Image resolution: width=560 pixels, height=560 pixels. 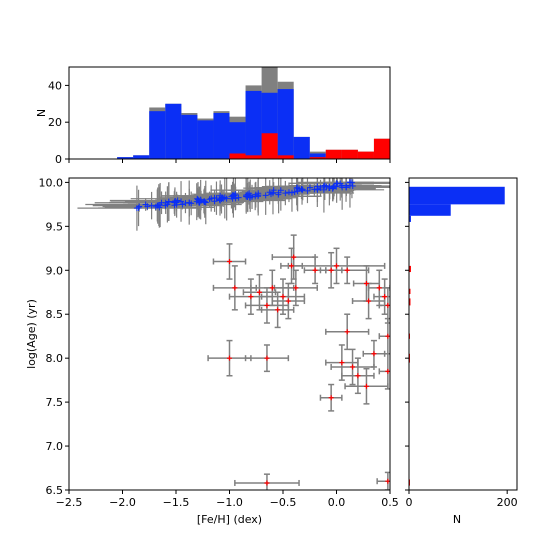 What do you see at coordinates (58, 159) in the screenshot?
I see `y-tick-label: 0` at bounding box center [58, 159].